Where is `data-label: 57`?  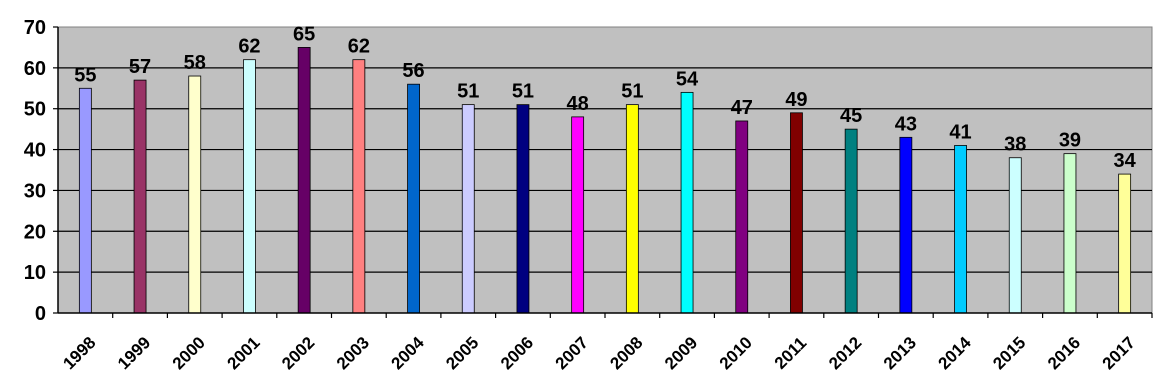 data-label: 57 is located at coordinates (140, 67).